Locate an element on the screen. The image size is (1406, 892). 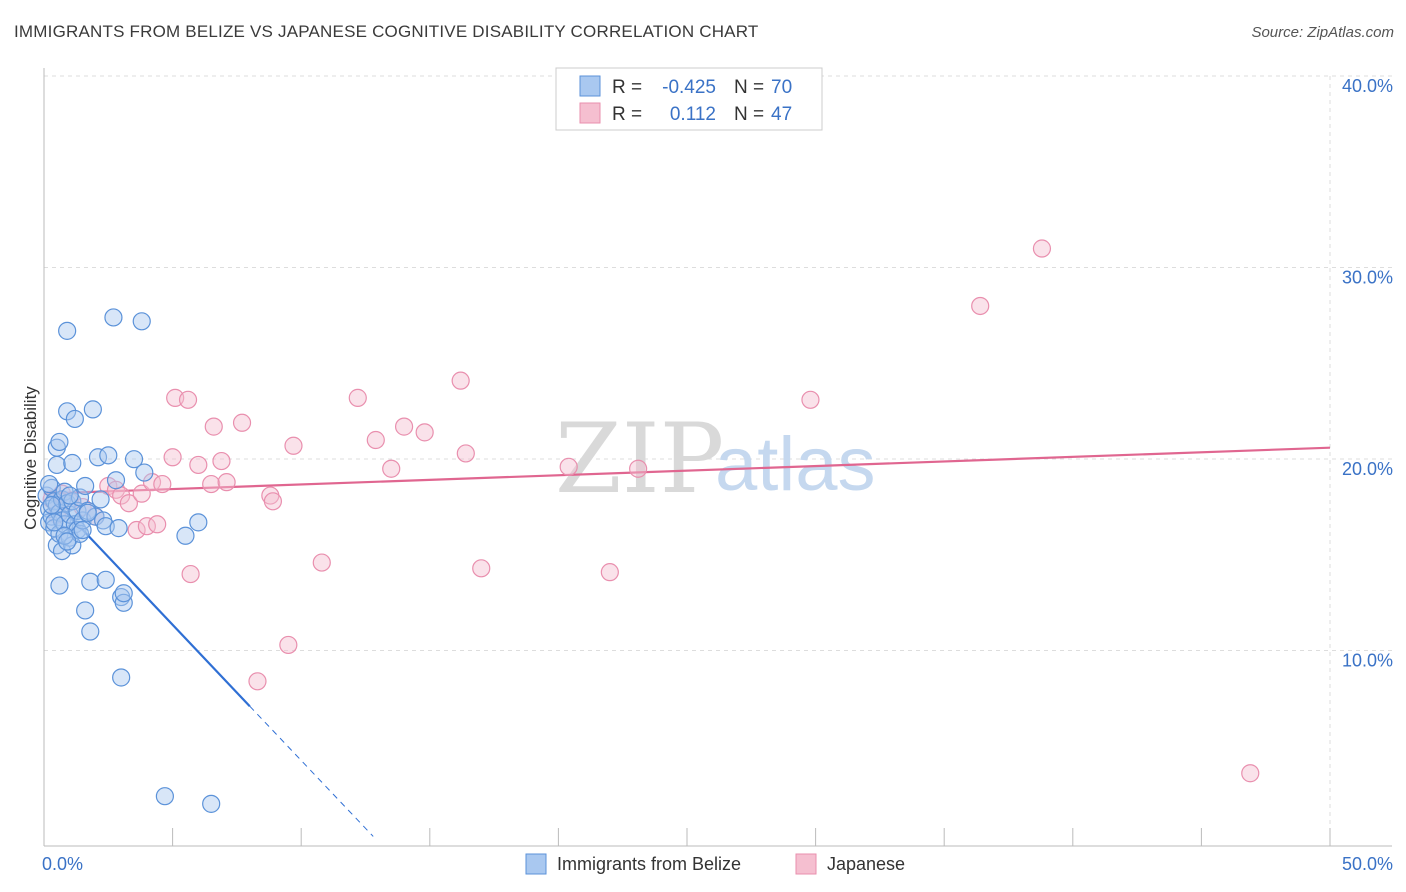
x-tick-label-min: 0.0% is located at coordinates (62, 864).